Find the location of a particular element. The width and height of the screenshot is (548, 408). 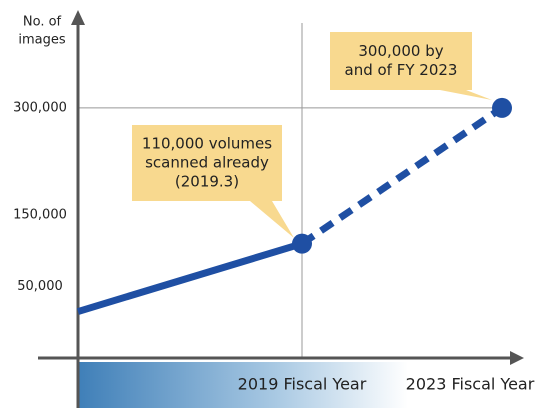

y-tick-label: 300,000 is located at coordinates (40, 107).